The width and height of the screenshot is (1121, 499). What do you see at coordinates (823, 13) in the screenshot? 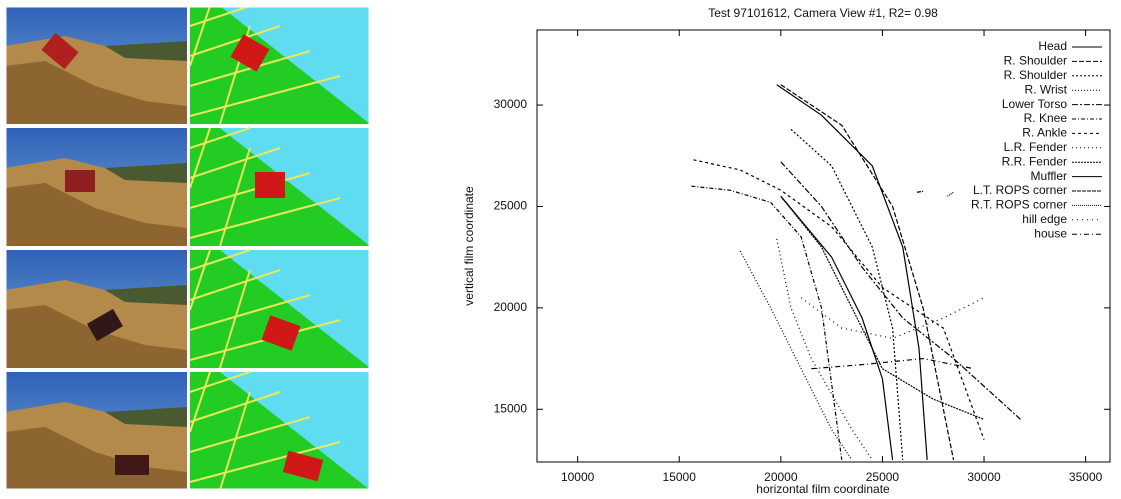
I see `chart-title: Test 97101612, Camera View #1, R2= 0.98` at bounding box center [823, 13].